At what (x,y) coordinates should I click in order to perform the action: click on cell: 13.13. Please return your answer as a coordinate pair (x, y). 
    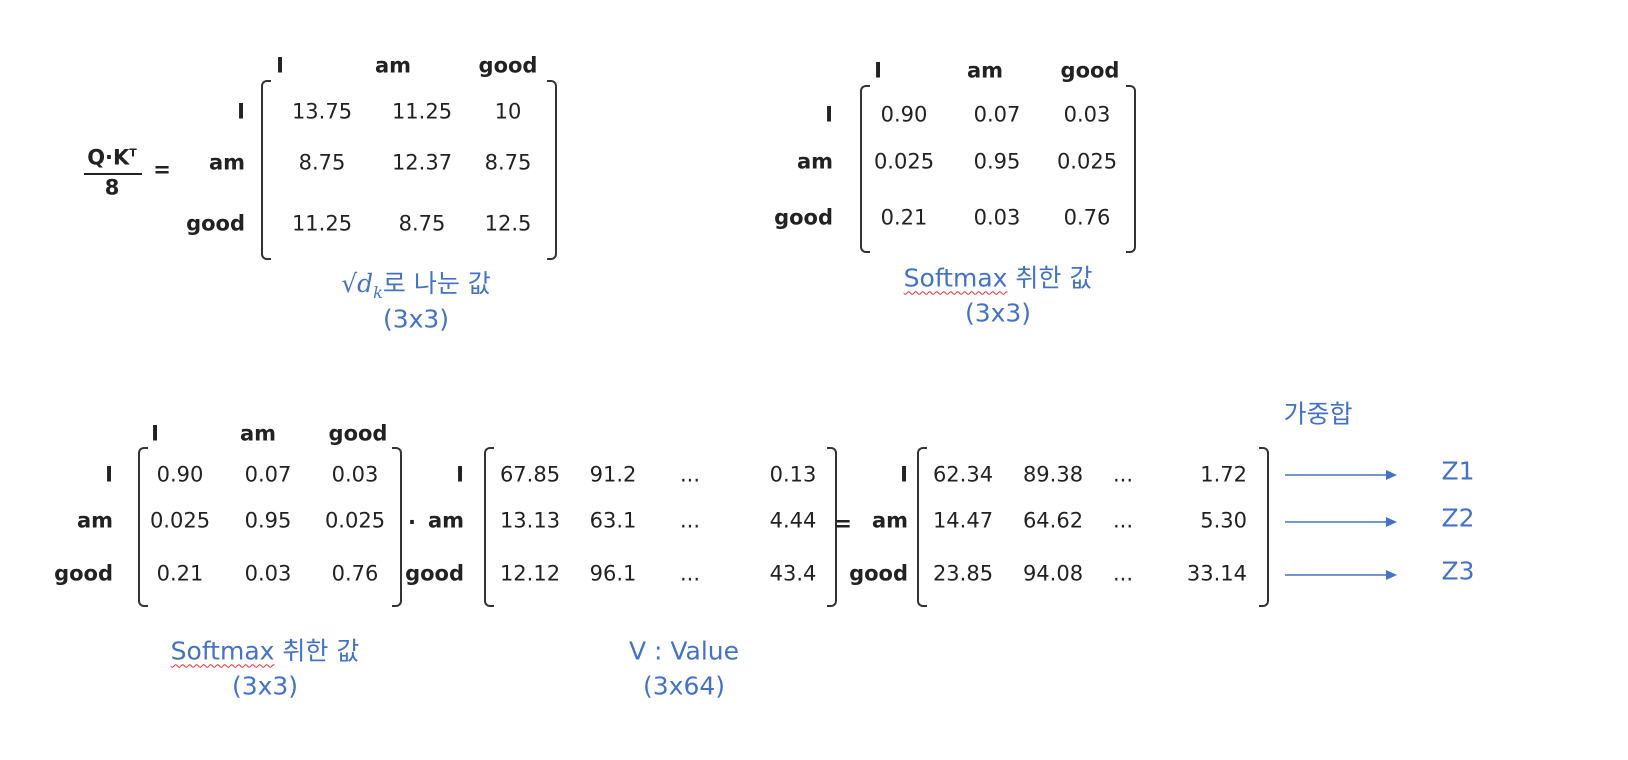
    Looking at the image, I should click on (530, 520).